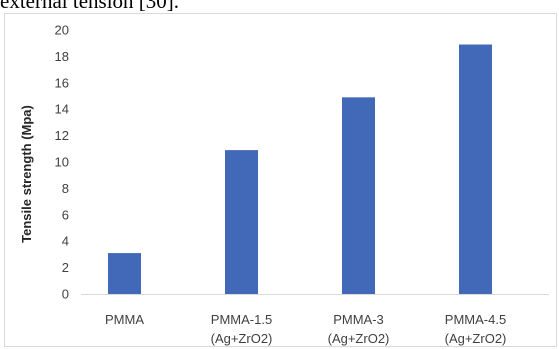  Describe the element at coordinates (62, 56) in the screenshot. I see `y-tick-label: 18` at that location.